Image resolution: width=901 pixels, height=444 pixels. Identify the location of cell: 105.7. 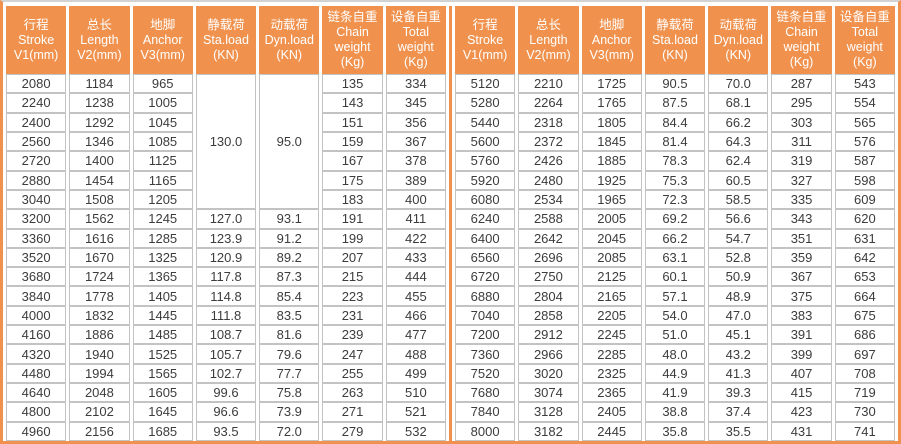
(226, 354).